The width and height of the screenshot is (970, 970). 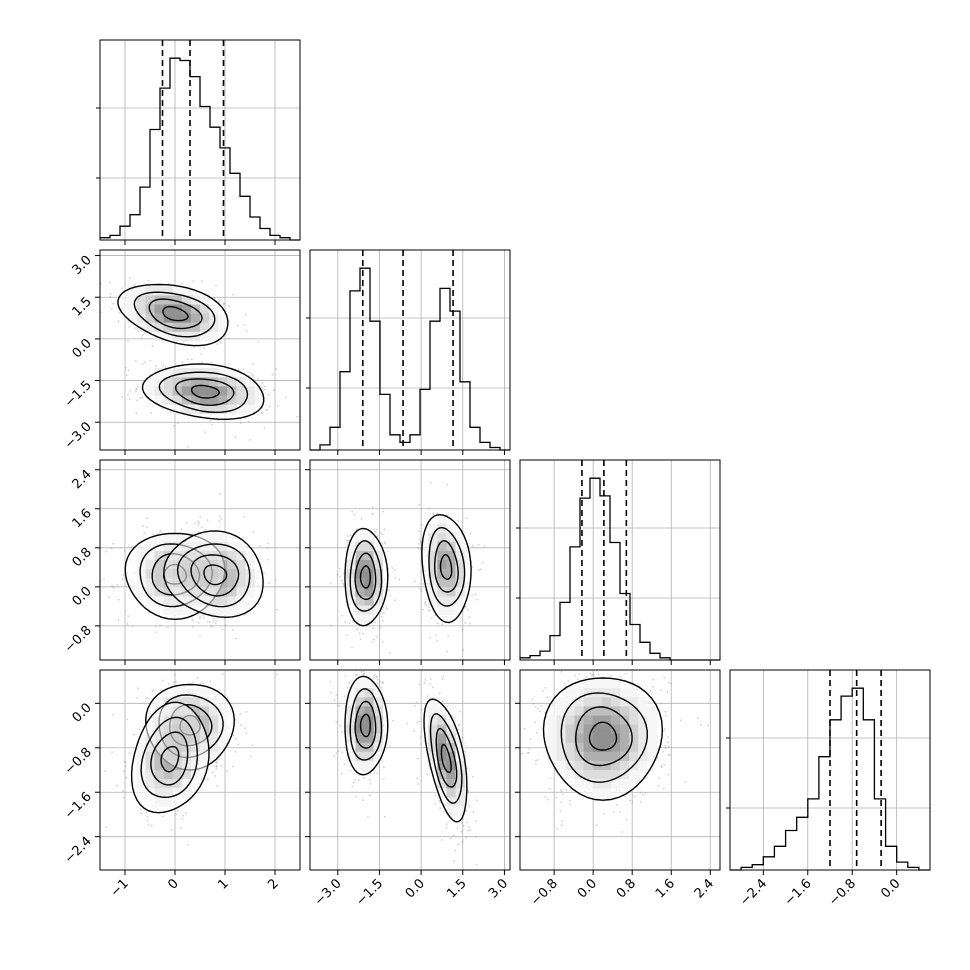 I want to click on x-tick-label: −1, so click(x=120, y=888).